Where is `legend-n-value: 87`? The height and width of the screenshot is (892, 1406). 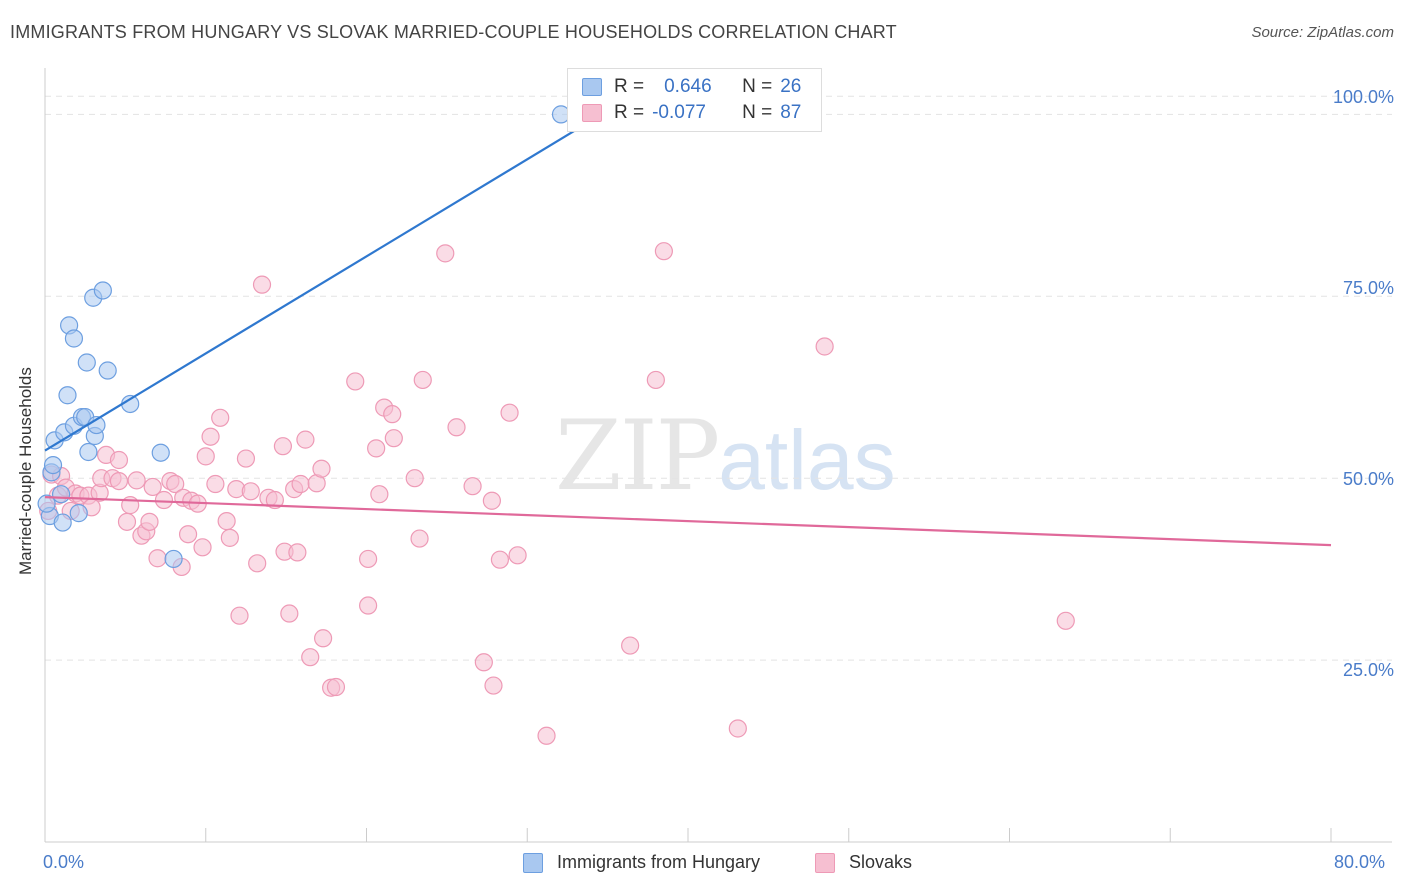 legend-n-value: 87 is located at coordinates (791, 112).